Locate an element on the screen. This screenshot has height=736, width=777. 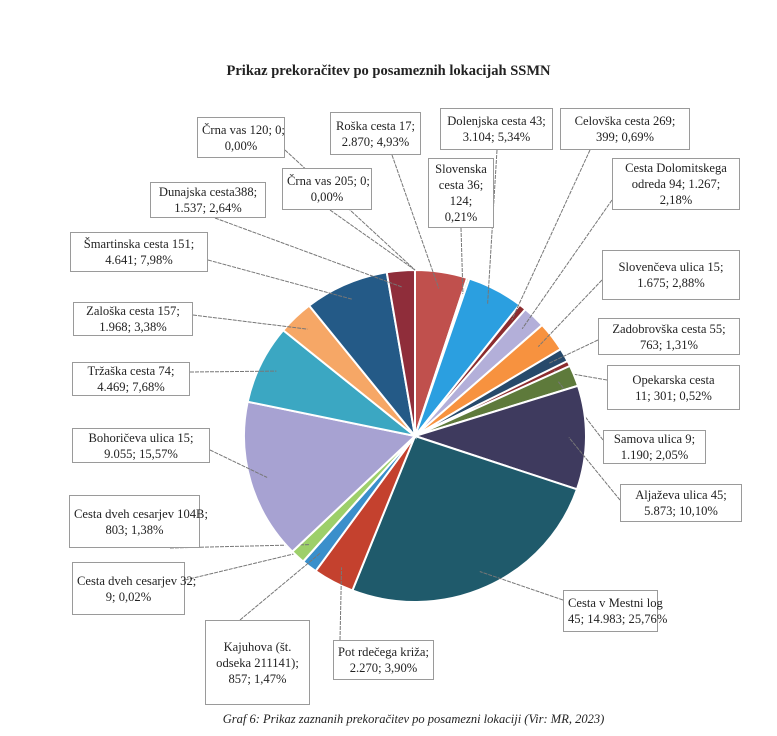
data-label-line: Tržaška cesta 74; is located at coordinates (131, 371).